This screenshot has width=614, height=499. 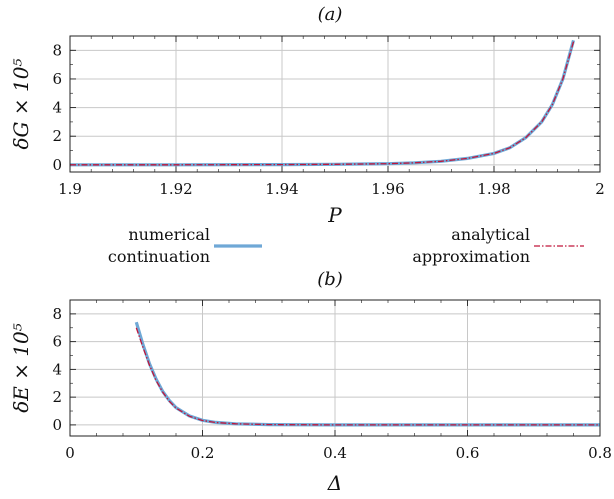 What do you see at coordinates (70, 453) in the screenshot?
I see `x-tick-label: 0` at bounding box center [70, 453].